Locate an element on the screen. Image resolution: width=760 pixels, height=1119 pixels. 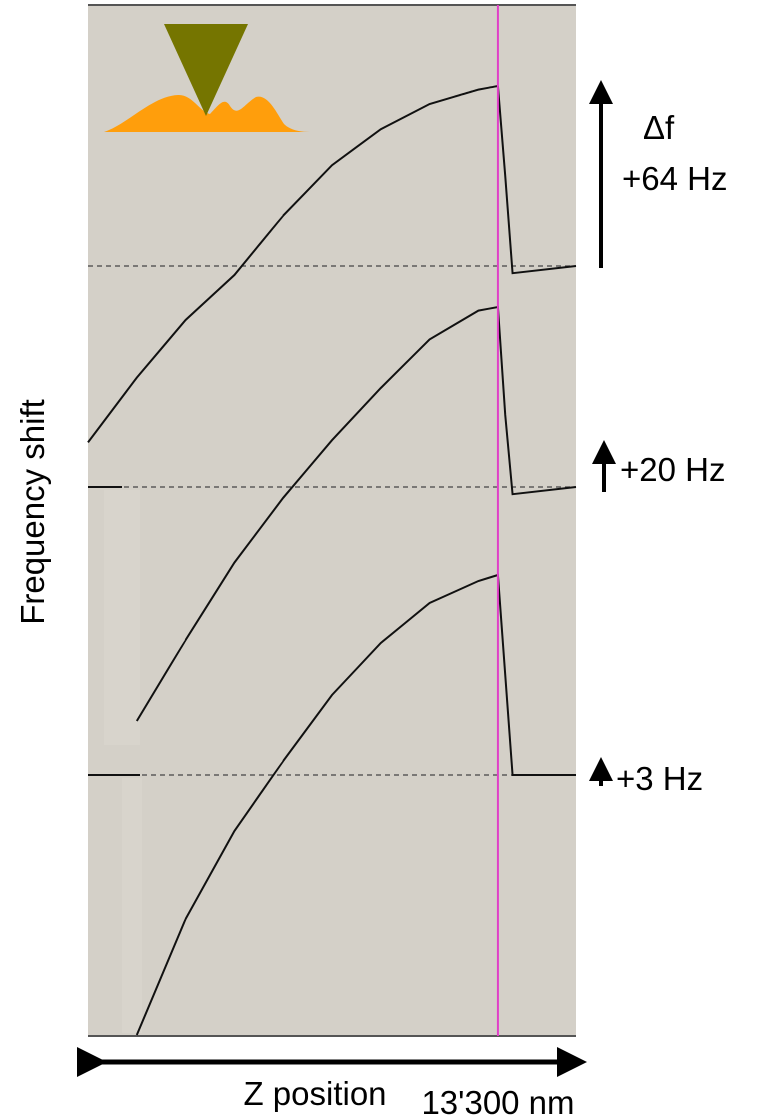
y-axis-label: Frequency shift is located at coordinates (32, 512).